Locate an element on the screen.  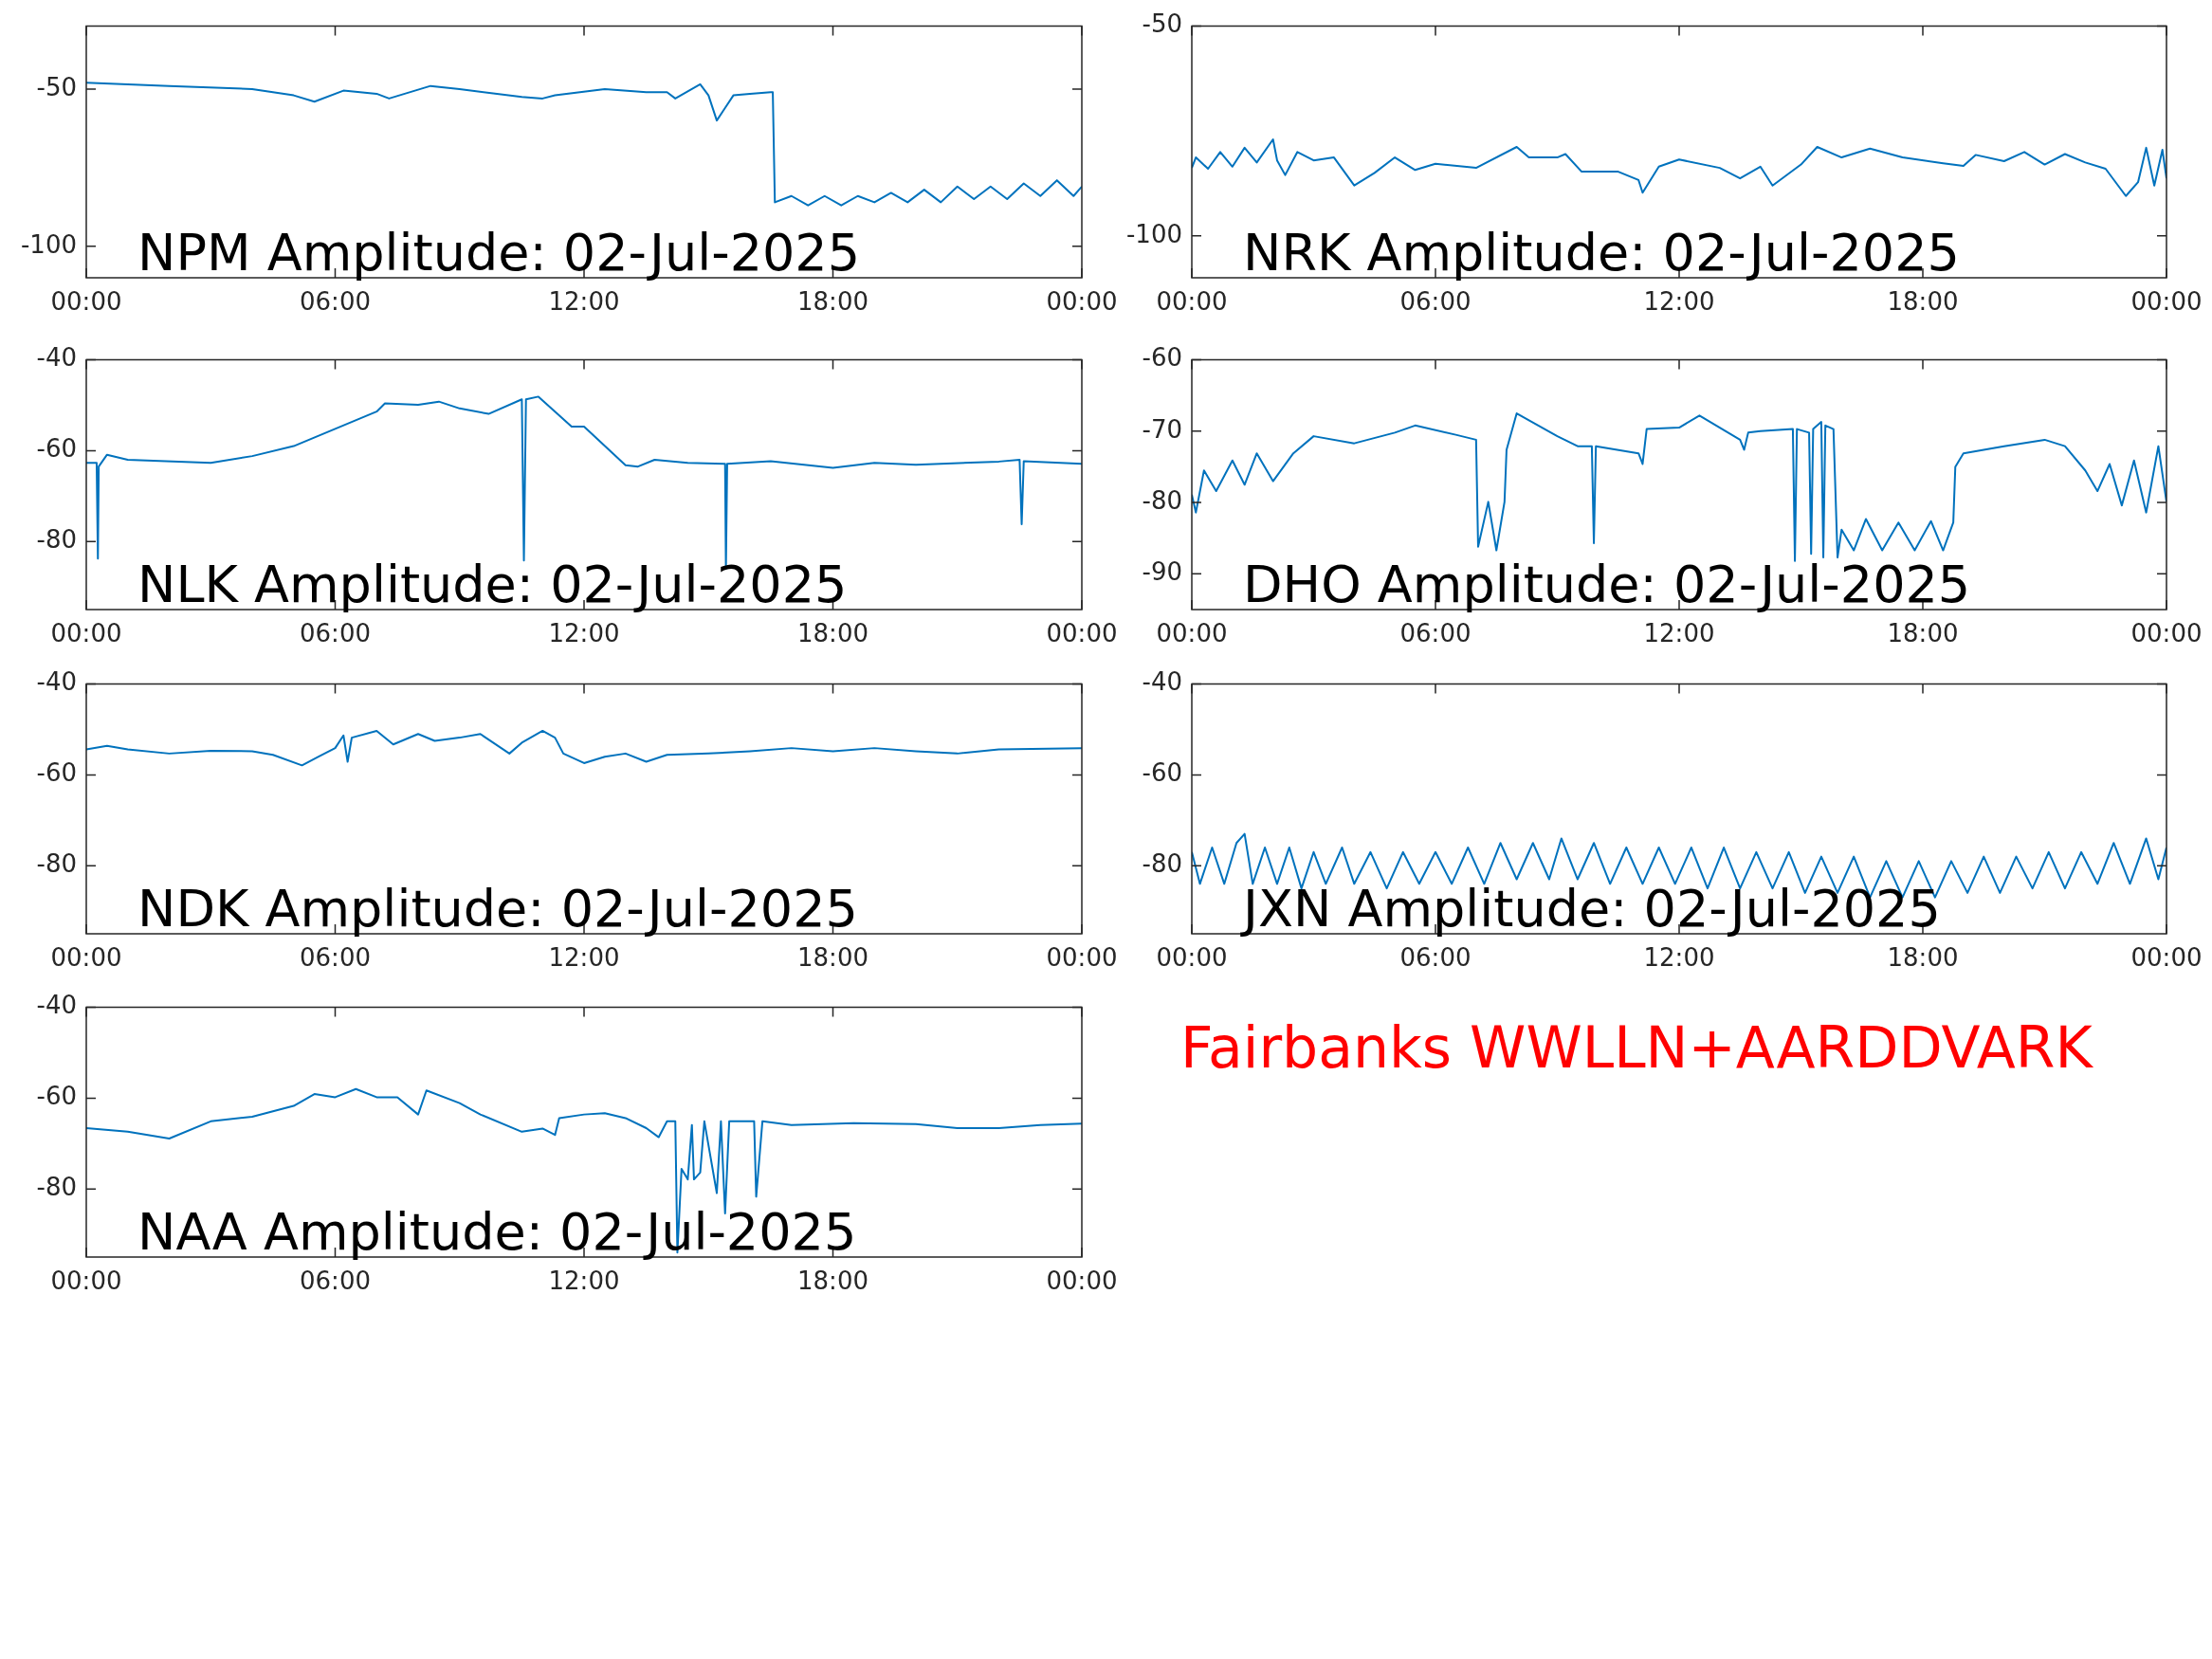
y-tick-label: -90 is located at coordinates (1162, 572).